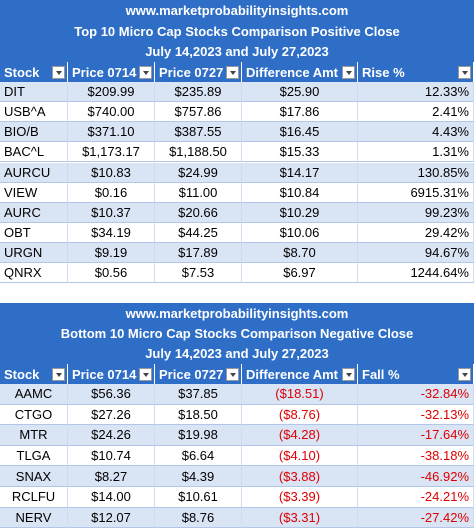 Image resolution: width=474 pixels, height=530 pixels. What do you see at coordinates (416, 72) in the screenshot?
I see `column-header: Rise %` at bounding box center [416, 72].